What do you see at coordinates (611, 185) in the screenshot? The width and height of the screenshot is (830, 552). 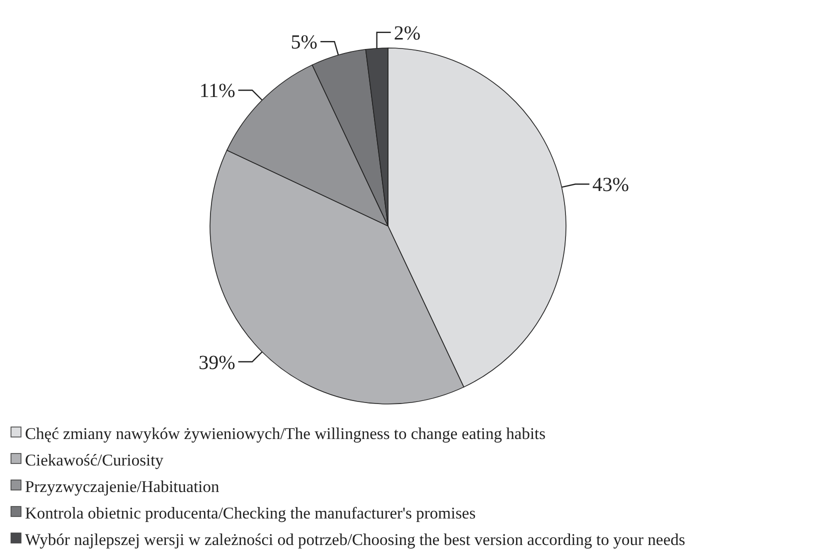 I see `data-label: 43%` at bounding box center [611, 185].